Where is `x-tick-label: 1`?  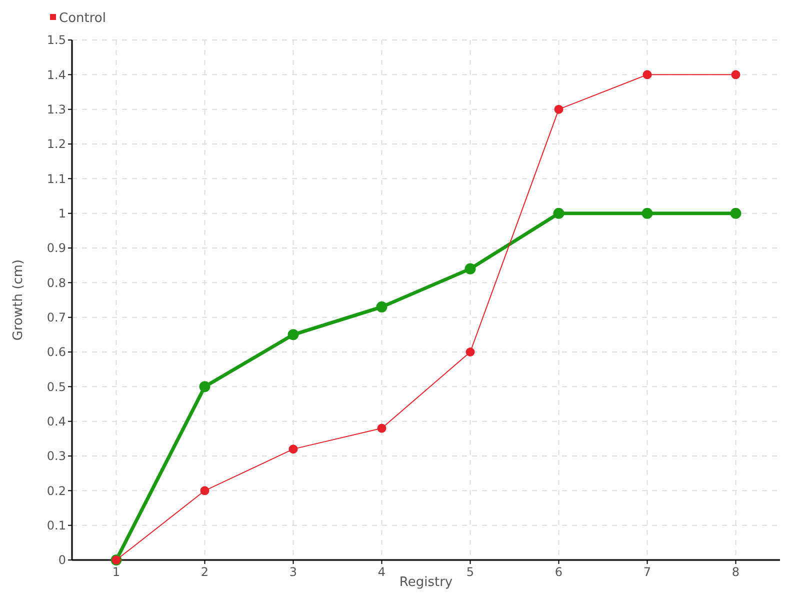
x-tick-label: 1 is located at coordinates (116, 572).